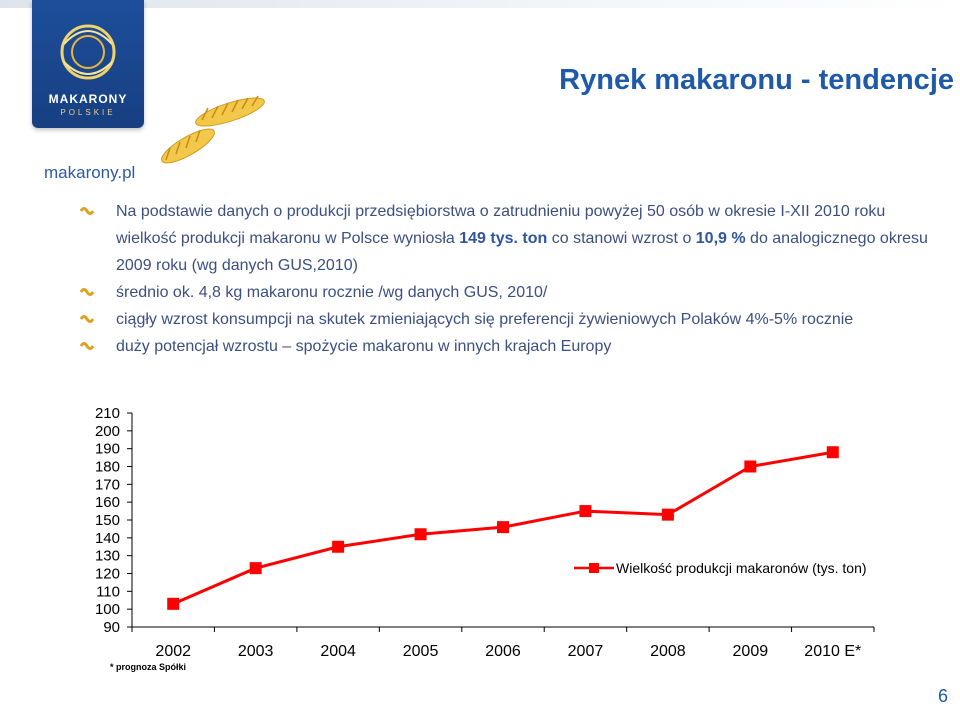  Describe the element at coordinates (107, 520) in the screenshot. I see `y-tick-label: 150` at that location.